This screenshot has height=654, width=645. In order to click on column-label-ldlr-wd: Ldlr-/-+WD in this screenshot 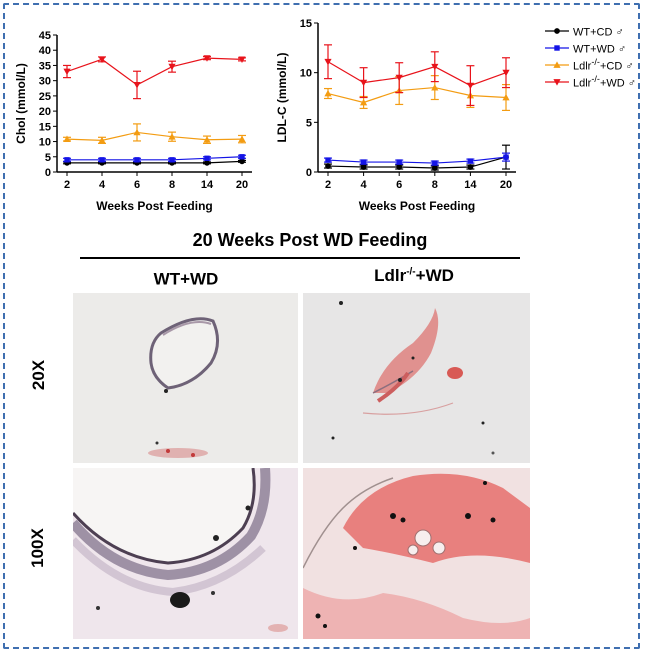, I will do `click(414, 275)`.